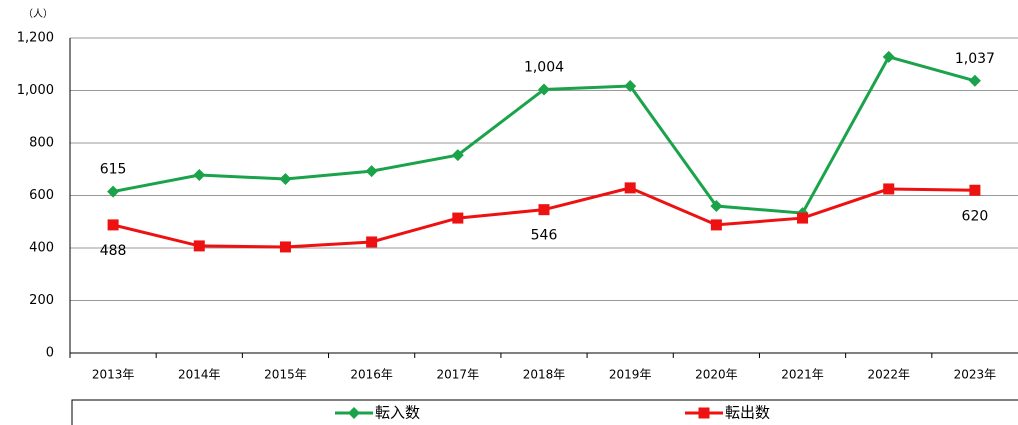 The image size is (1018, 425). What do you see at coordinates (41, 248) in the screenshot?
I see `y-tick-label: 400` at bounding box center [41, 248].